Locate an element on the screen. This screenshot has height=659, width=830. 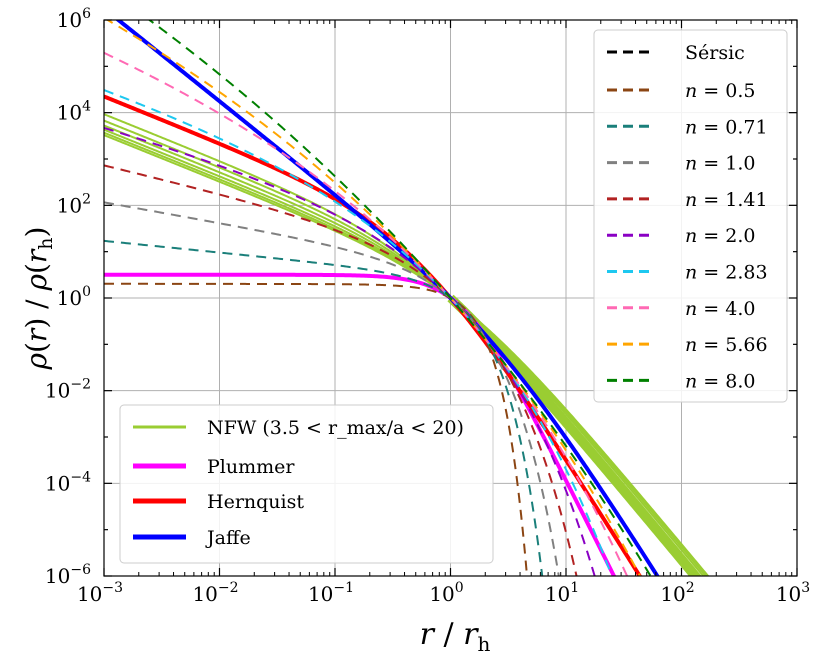
model-legend-box is located at coordinates (306, 484).